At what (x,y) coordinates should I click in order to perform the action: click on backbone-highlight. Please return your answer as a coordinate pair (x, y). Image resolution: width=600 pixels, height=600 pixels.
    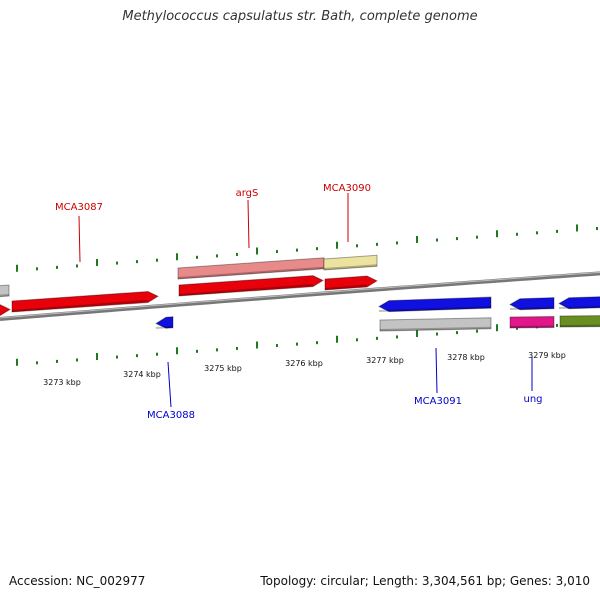
    Looking at the image, I should click on (300, 295).